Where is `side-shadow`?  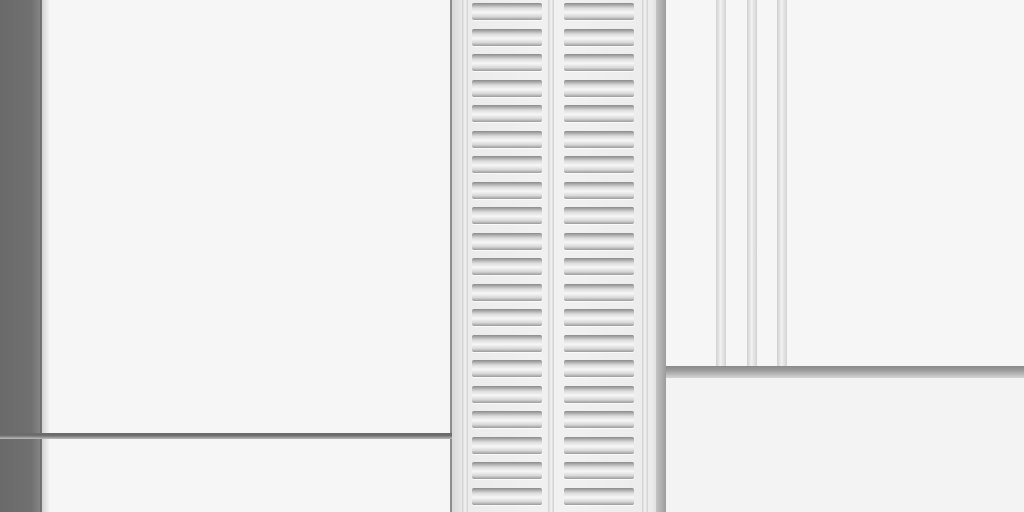
side-shadow is located at coordinates (45, 256).